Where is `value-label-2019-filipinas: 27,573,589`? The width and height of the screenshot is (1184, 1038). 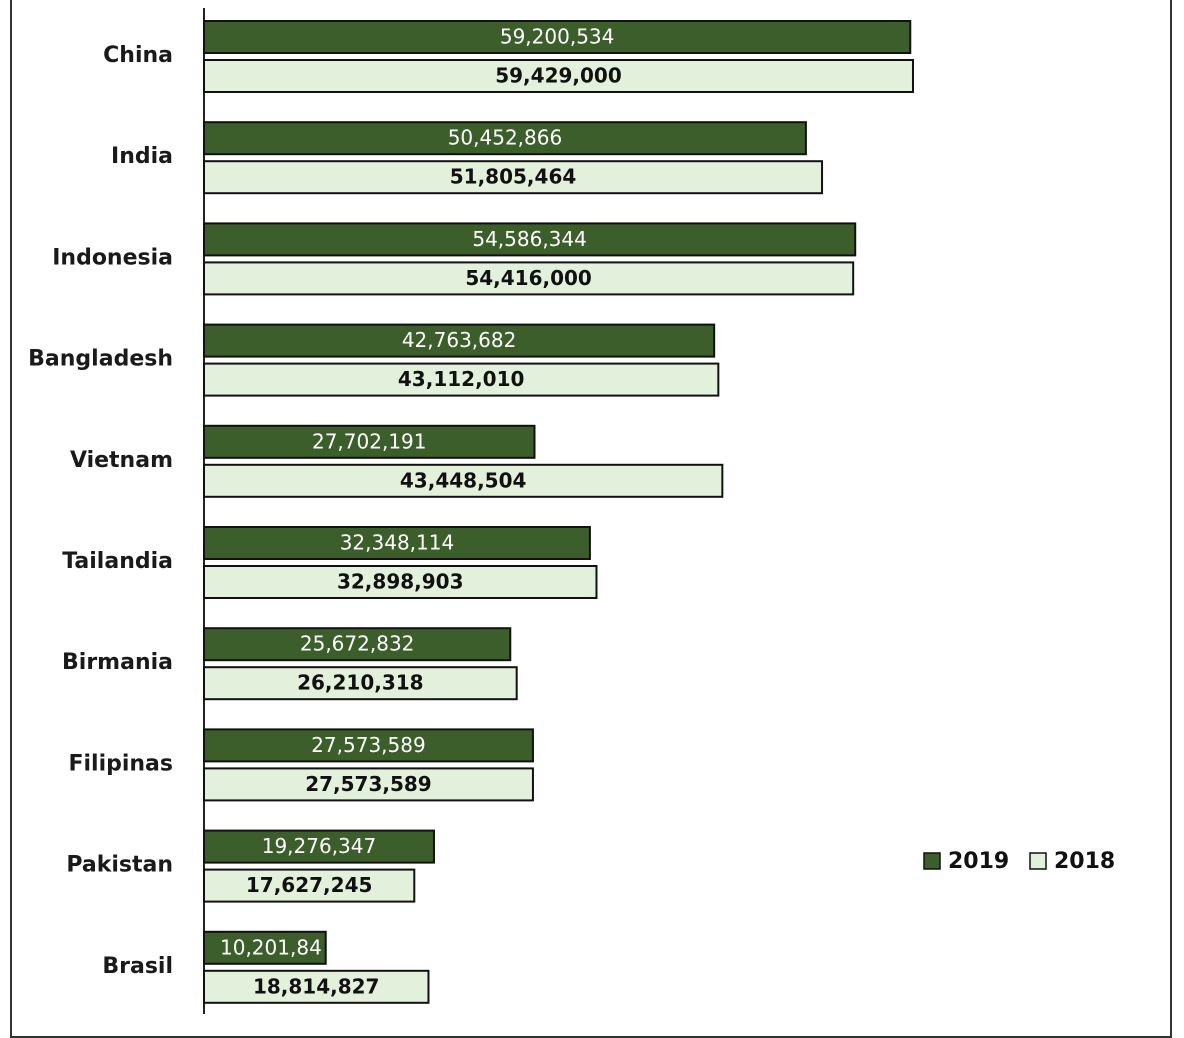
value-label-2019-filipinas: 27,573,589 is located at coordinates (368, 745).